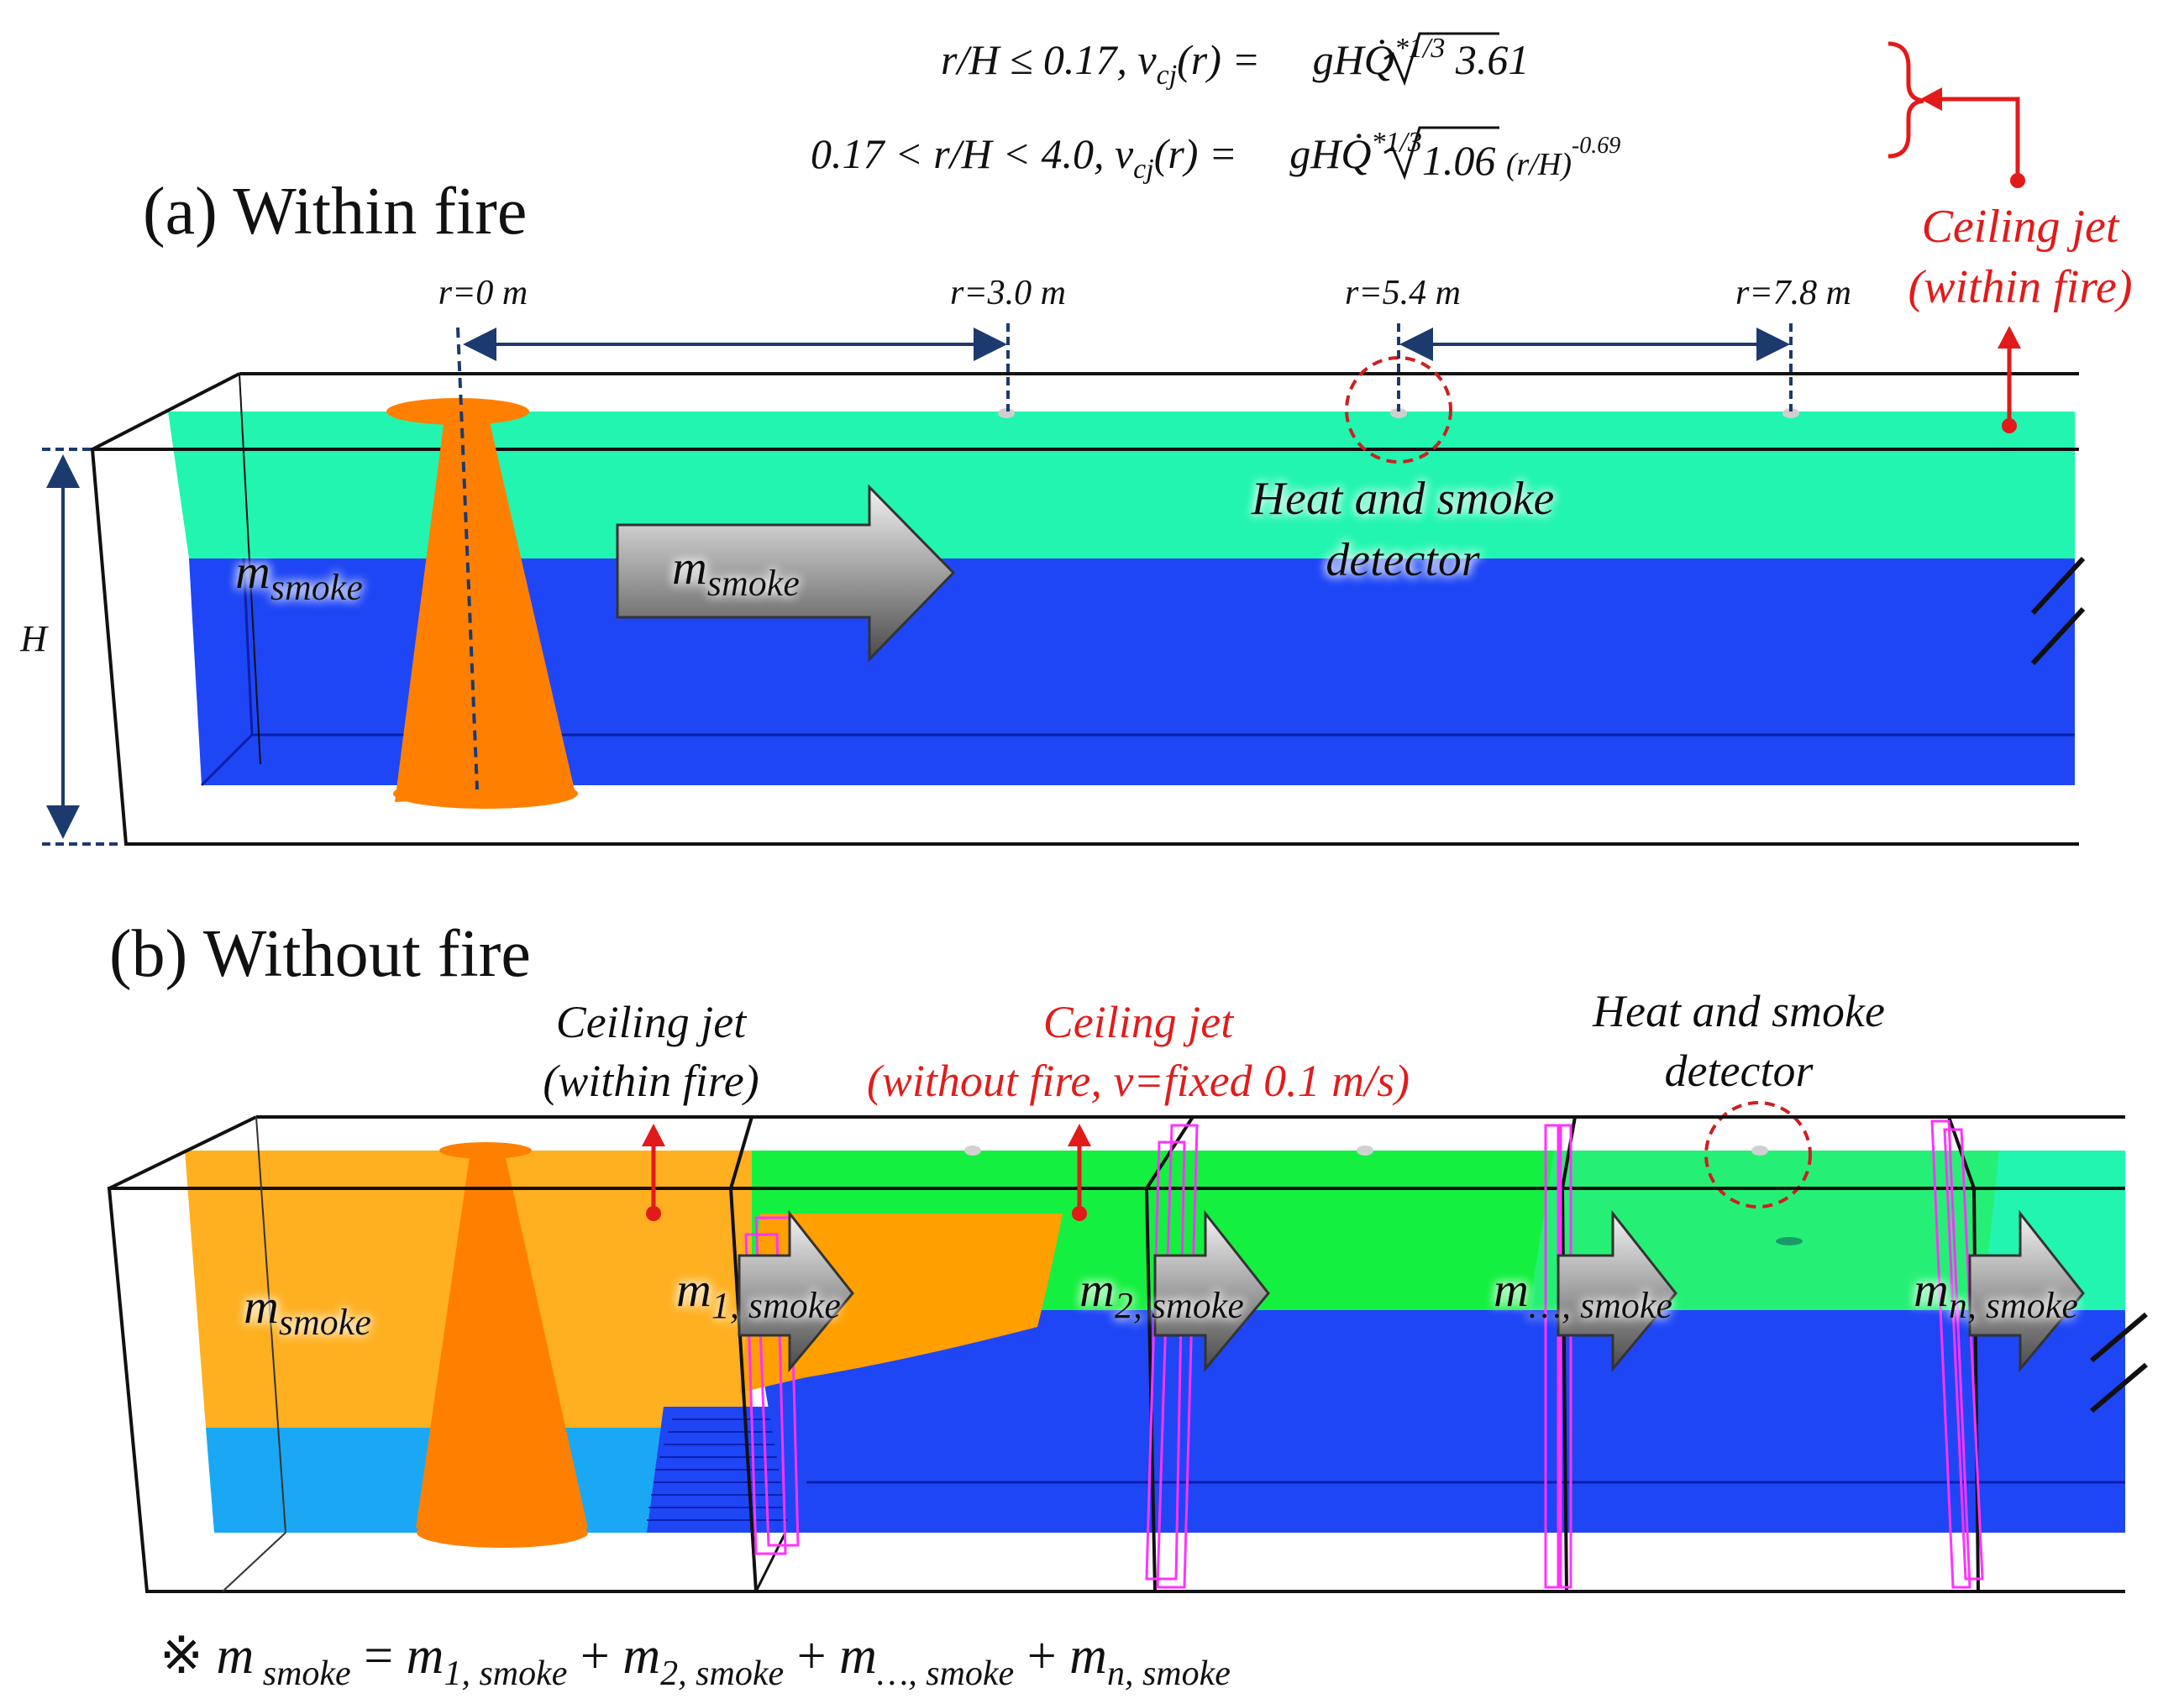 This screenshot has height=1704, width=2184. I want to click on frame-b-back-vert, so click(270, 1325).